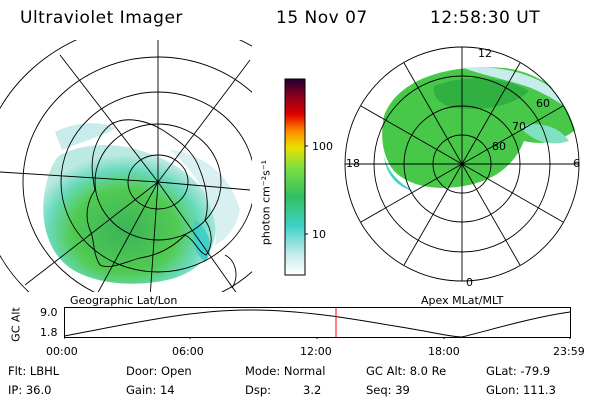 The height and width of the screenshot is (400, 600). What do you see at coordinates (322, 146) in the screenshot?
I see `colorbar-tick-100: 100` at bounding box center [322, 146].